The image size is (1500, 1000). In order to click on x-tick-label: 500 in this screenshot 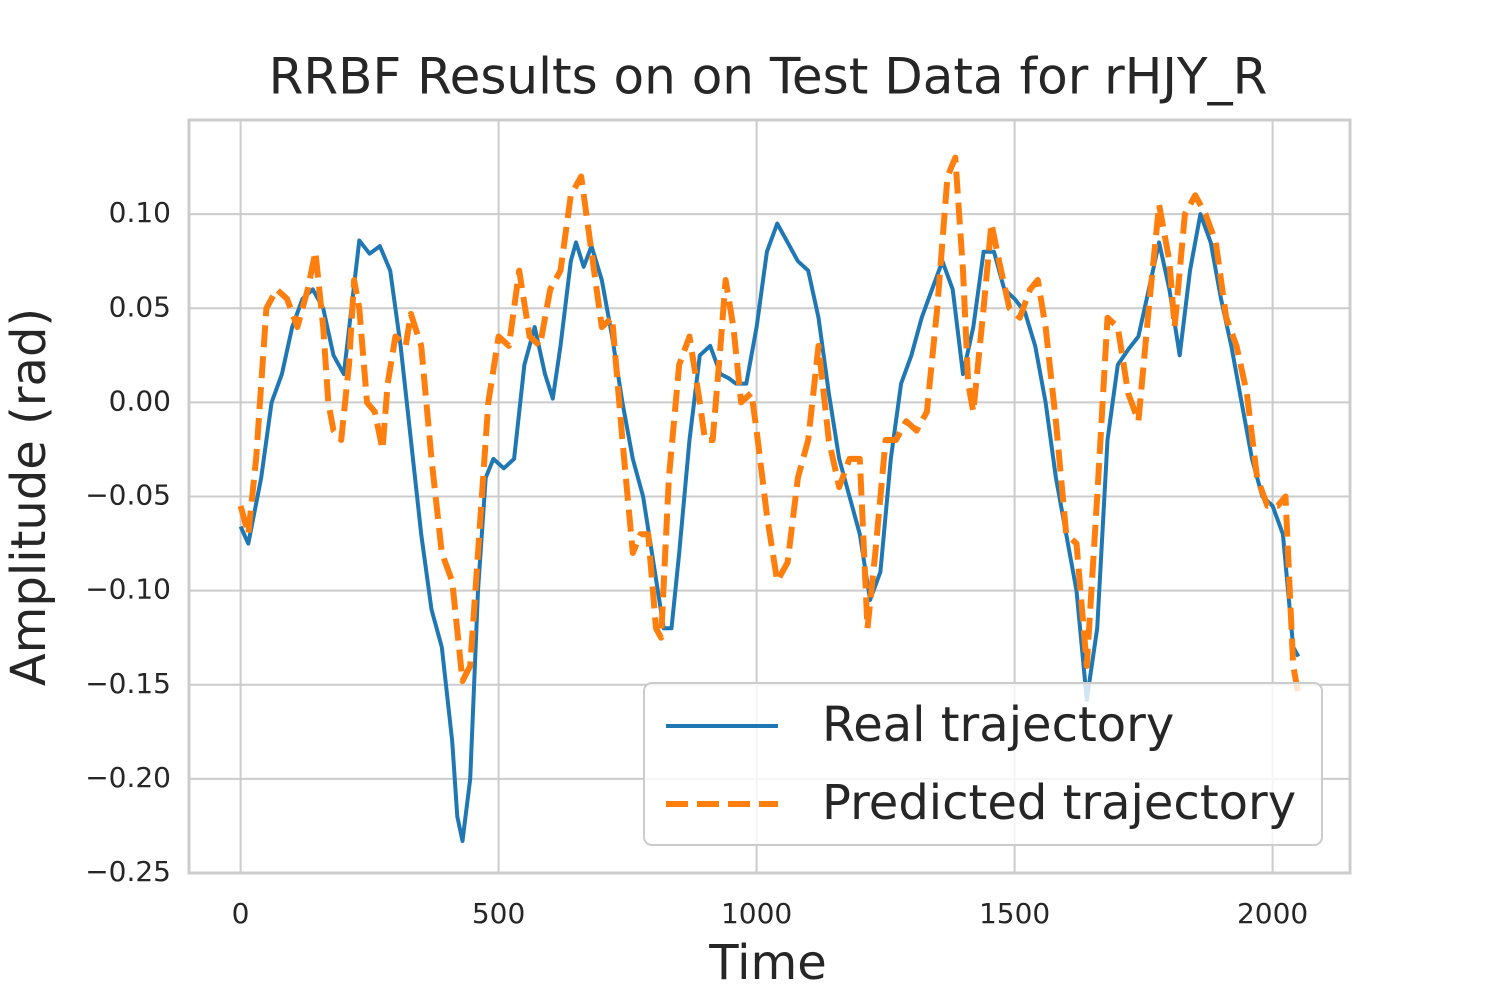, I will do `click(498, 913)`.